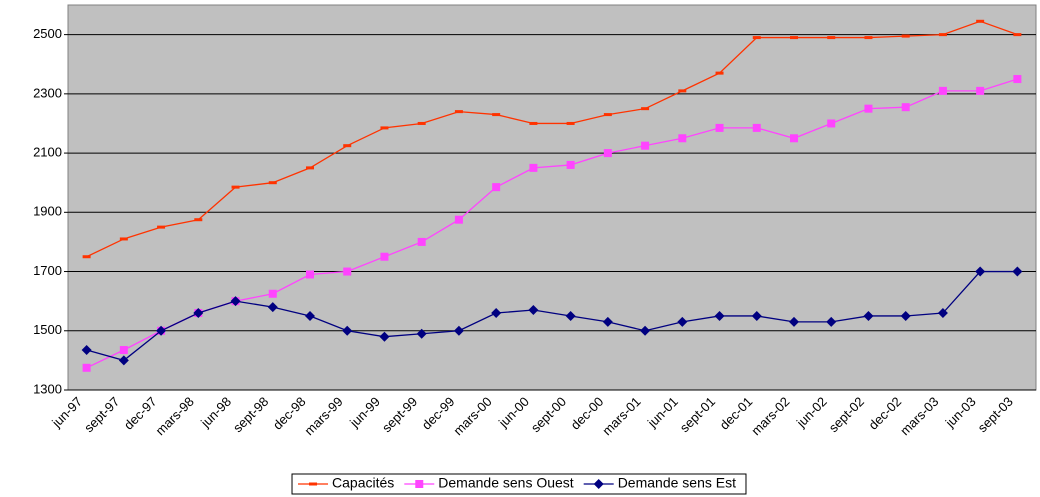  What do you see at coordinates (662, 412) in the screenshot?
I see `x-tick-label: jun-01` at bounding box center [662, 412].